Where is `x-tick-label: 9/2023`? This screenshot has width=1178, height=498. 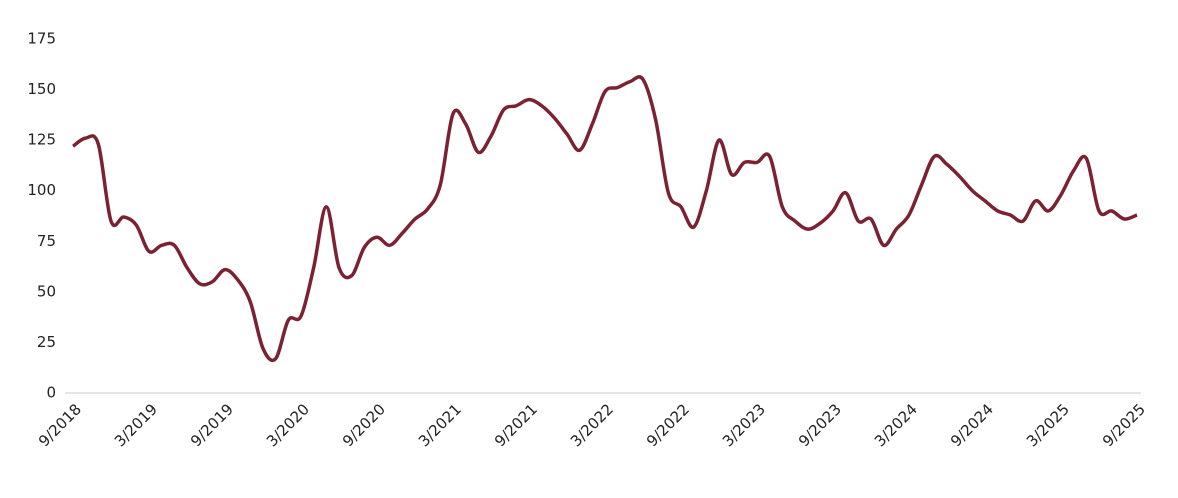 x-tick-label: 9/2023 is located at coordinates (820, 425).